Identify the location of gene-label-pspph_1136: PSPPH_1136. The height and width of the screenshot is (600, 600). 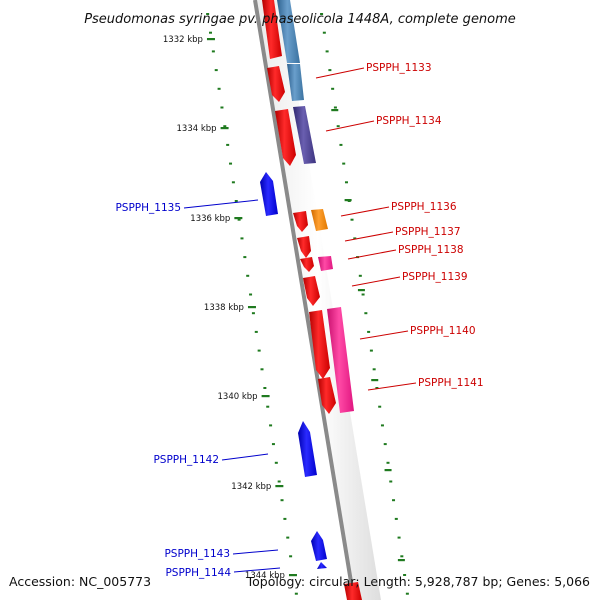
(424, 207).